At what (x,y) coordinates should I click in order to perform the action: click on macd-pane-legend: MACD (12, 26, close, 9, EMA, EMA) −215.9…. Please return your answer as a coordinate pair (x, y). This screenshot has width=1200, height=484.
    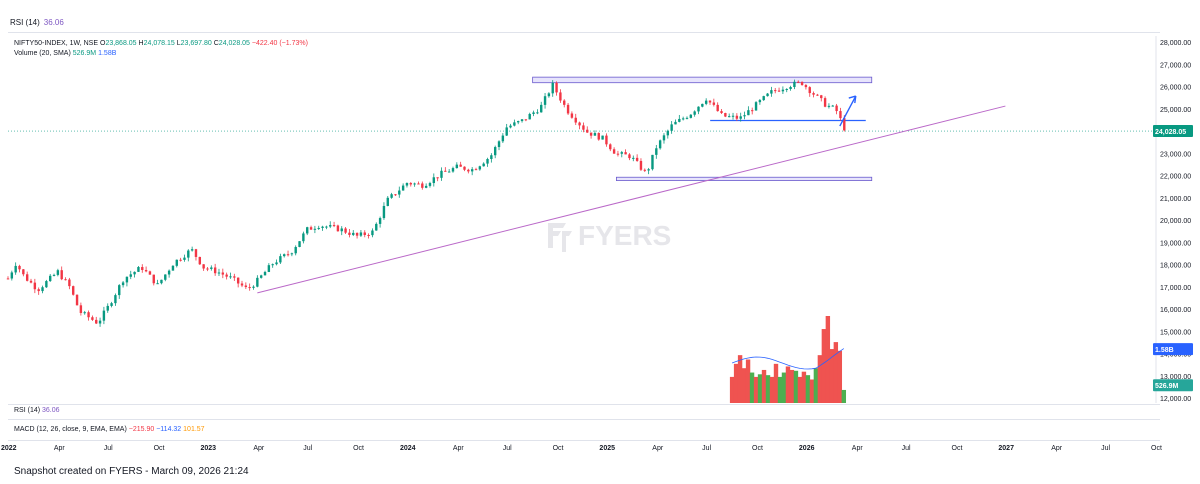
    Looking at the image, I should click on (109, 429).